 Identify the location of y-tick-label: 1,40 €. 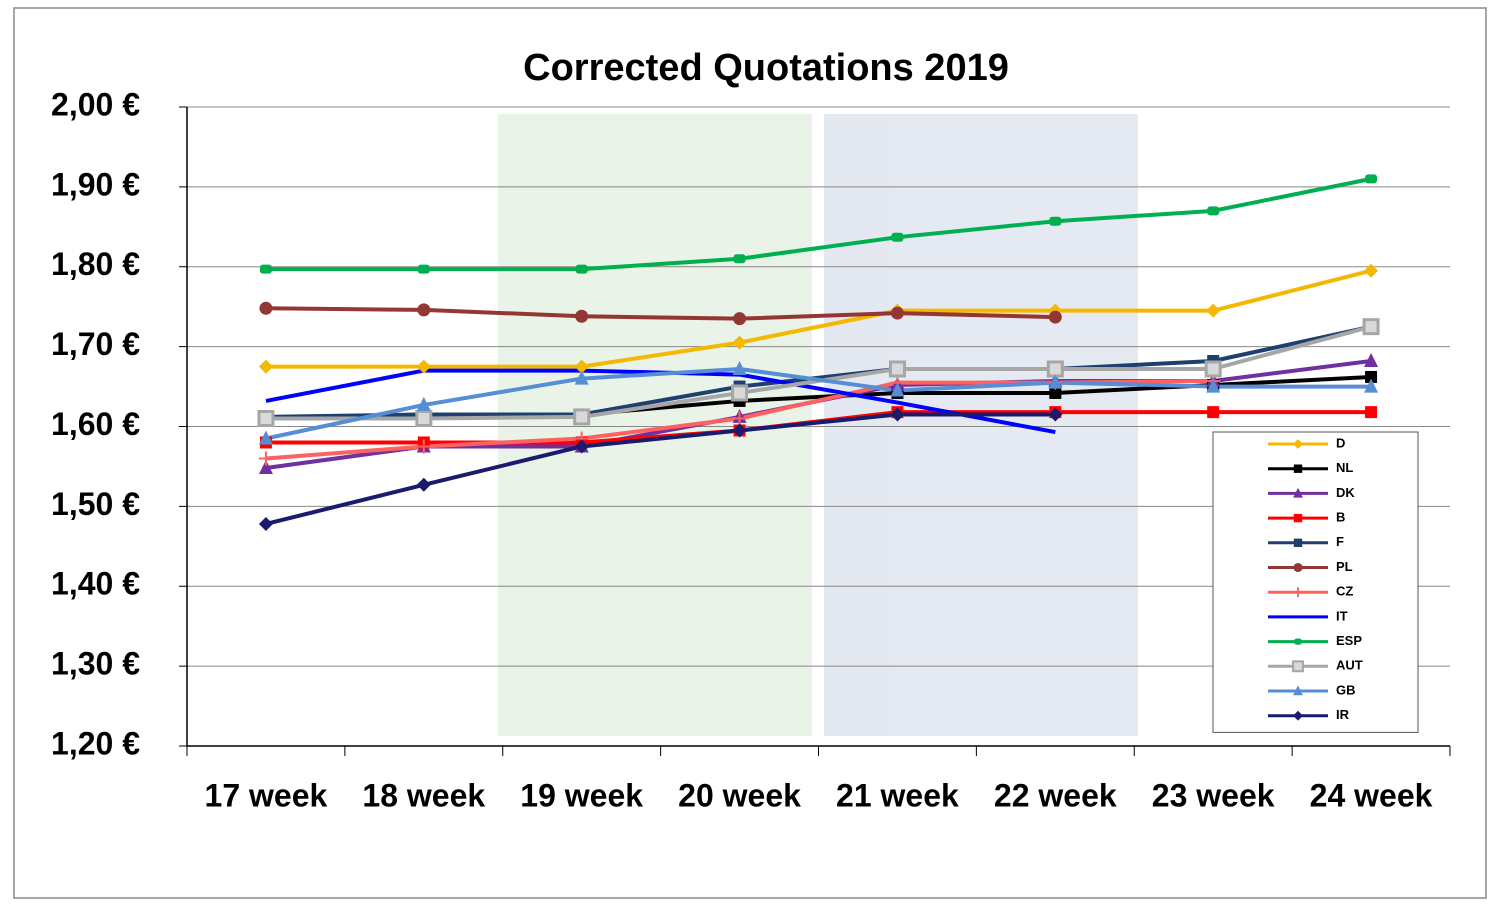
(95, 584).